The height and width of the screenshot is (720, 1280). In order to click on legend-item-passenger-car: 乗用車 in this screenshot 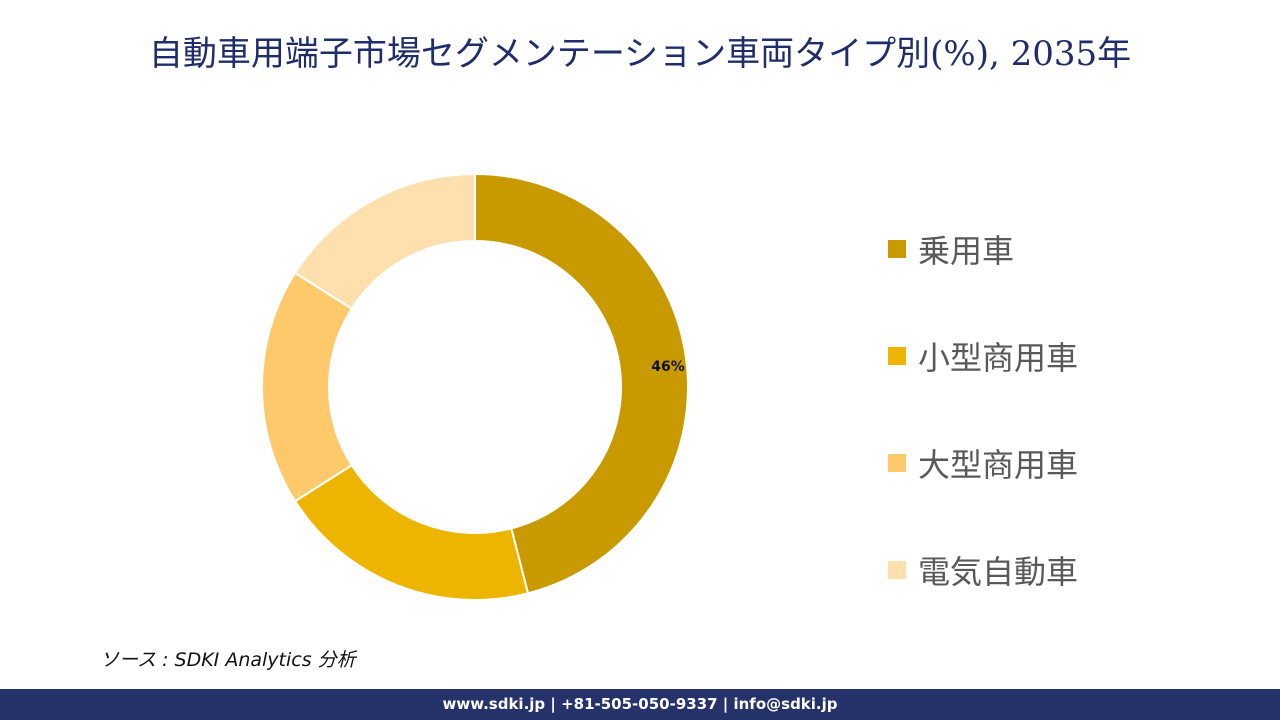, I will do `click(983, 249)`.